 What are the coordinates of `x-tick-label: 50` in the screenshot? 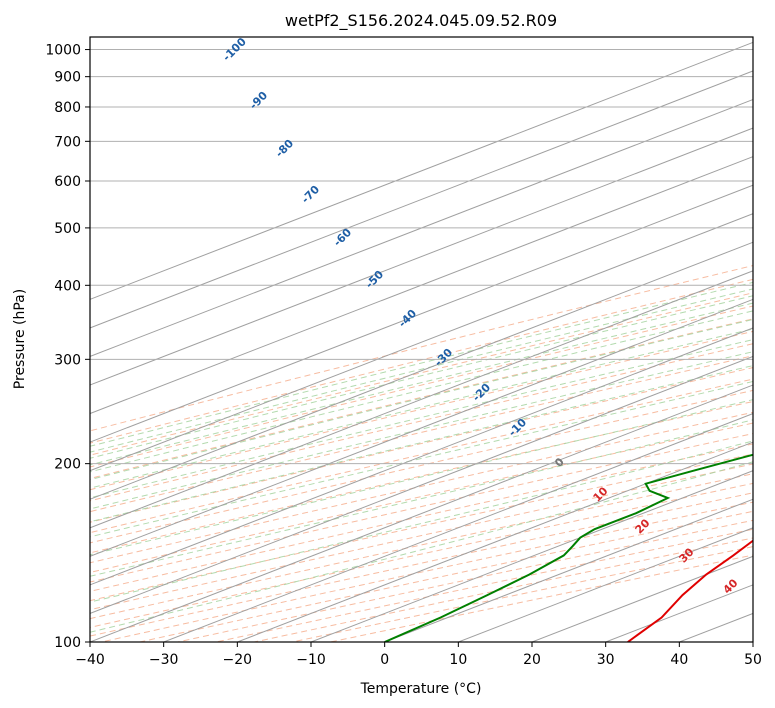 It's located at (753, 660).